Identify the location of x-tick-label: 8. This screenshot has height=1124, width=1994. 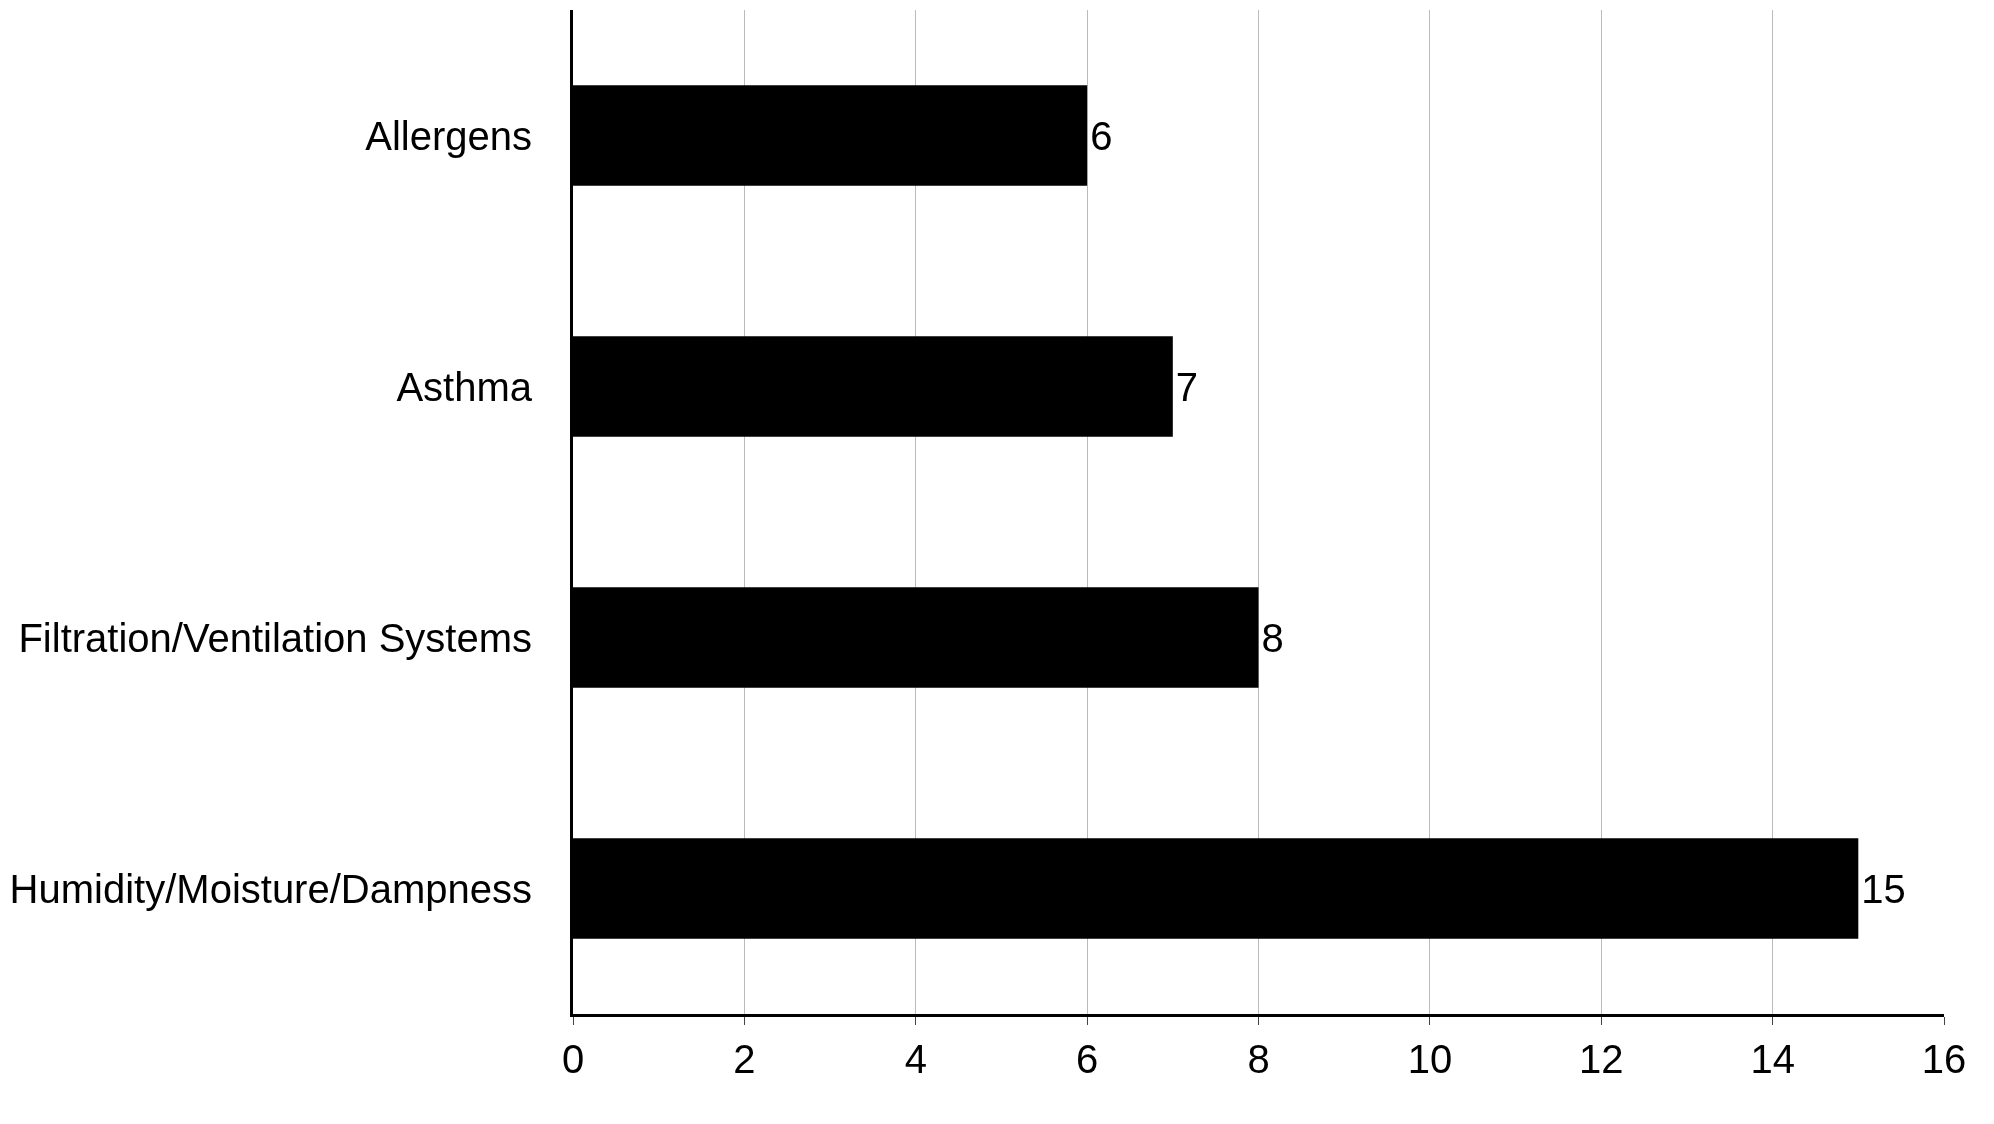
(1258, 1059).